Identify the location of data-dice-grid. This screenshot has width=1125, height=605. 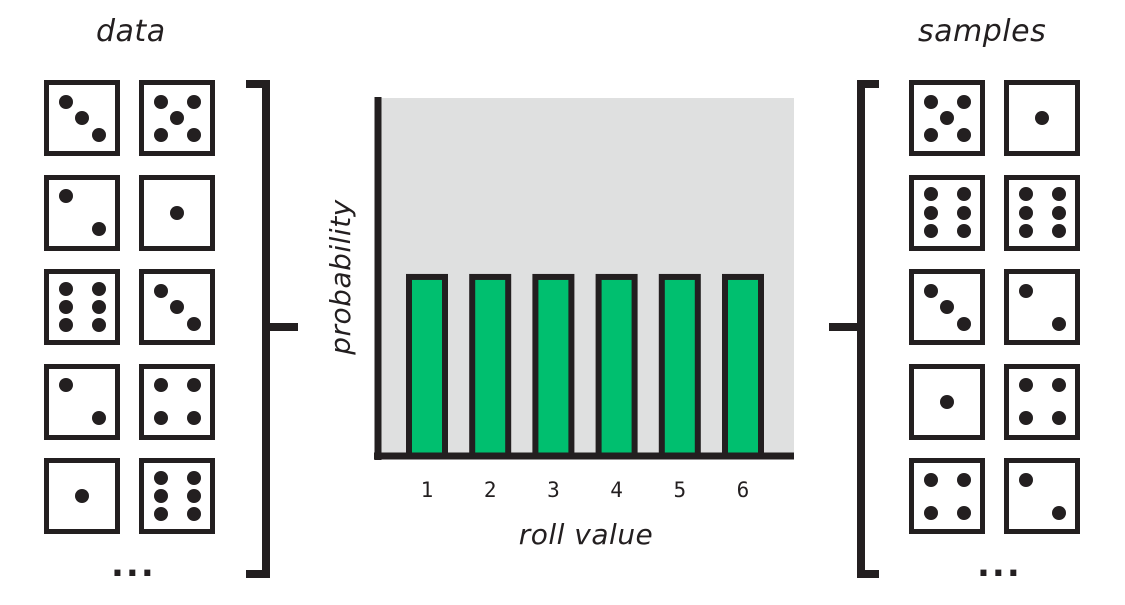
(129, 307).